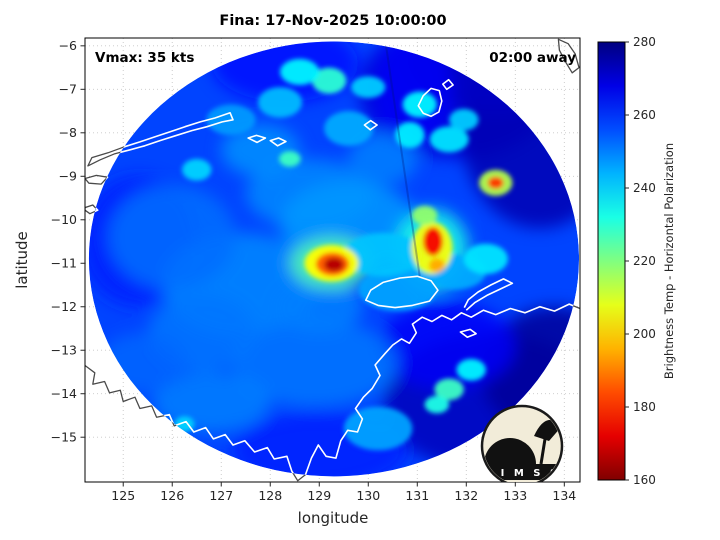  What do you see at coordinates (466, 495) in the screenshot?
I see `x-tick-label: 132` at bounding box center [466, 495].